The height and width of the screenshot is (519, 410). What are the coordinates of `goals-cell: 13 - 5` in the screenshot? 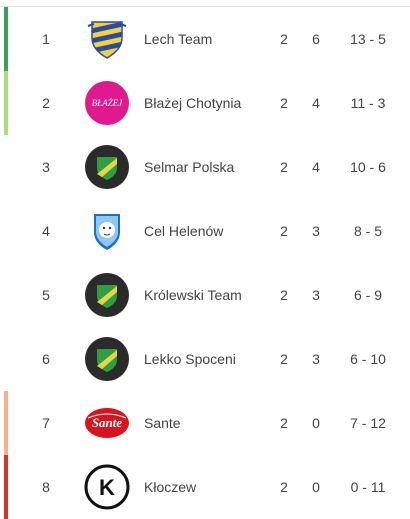 It's located at (368, 39).